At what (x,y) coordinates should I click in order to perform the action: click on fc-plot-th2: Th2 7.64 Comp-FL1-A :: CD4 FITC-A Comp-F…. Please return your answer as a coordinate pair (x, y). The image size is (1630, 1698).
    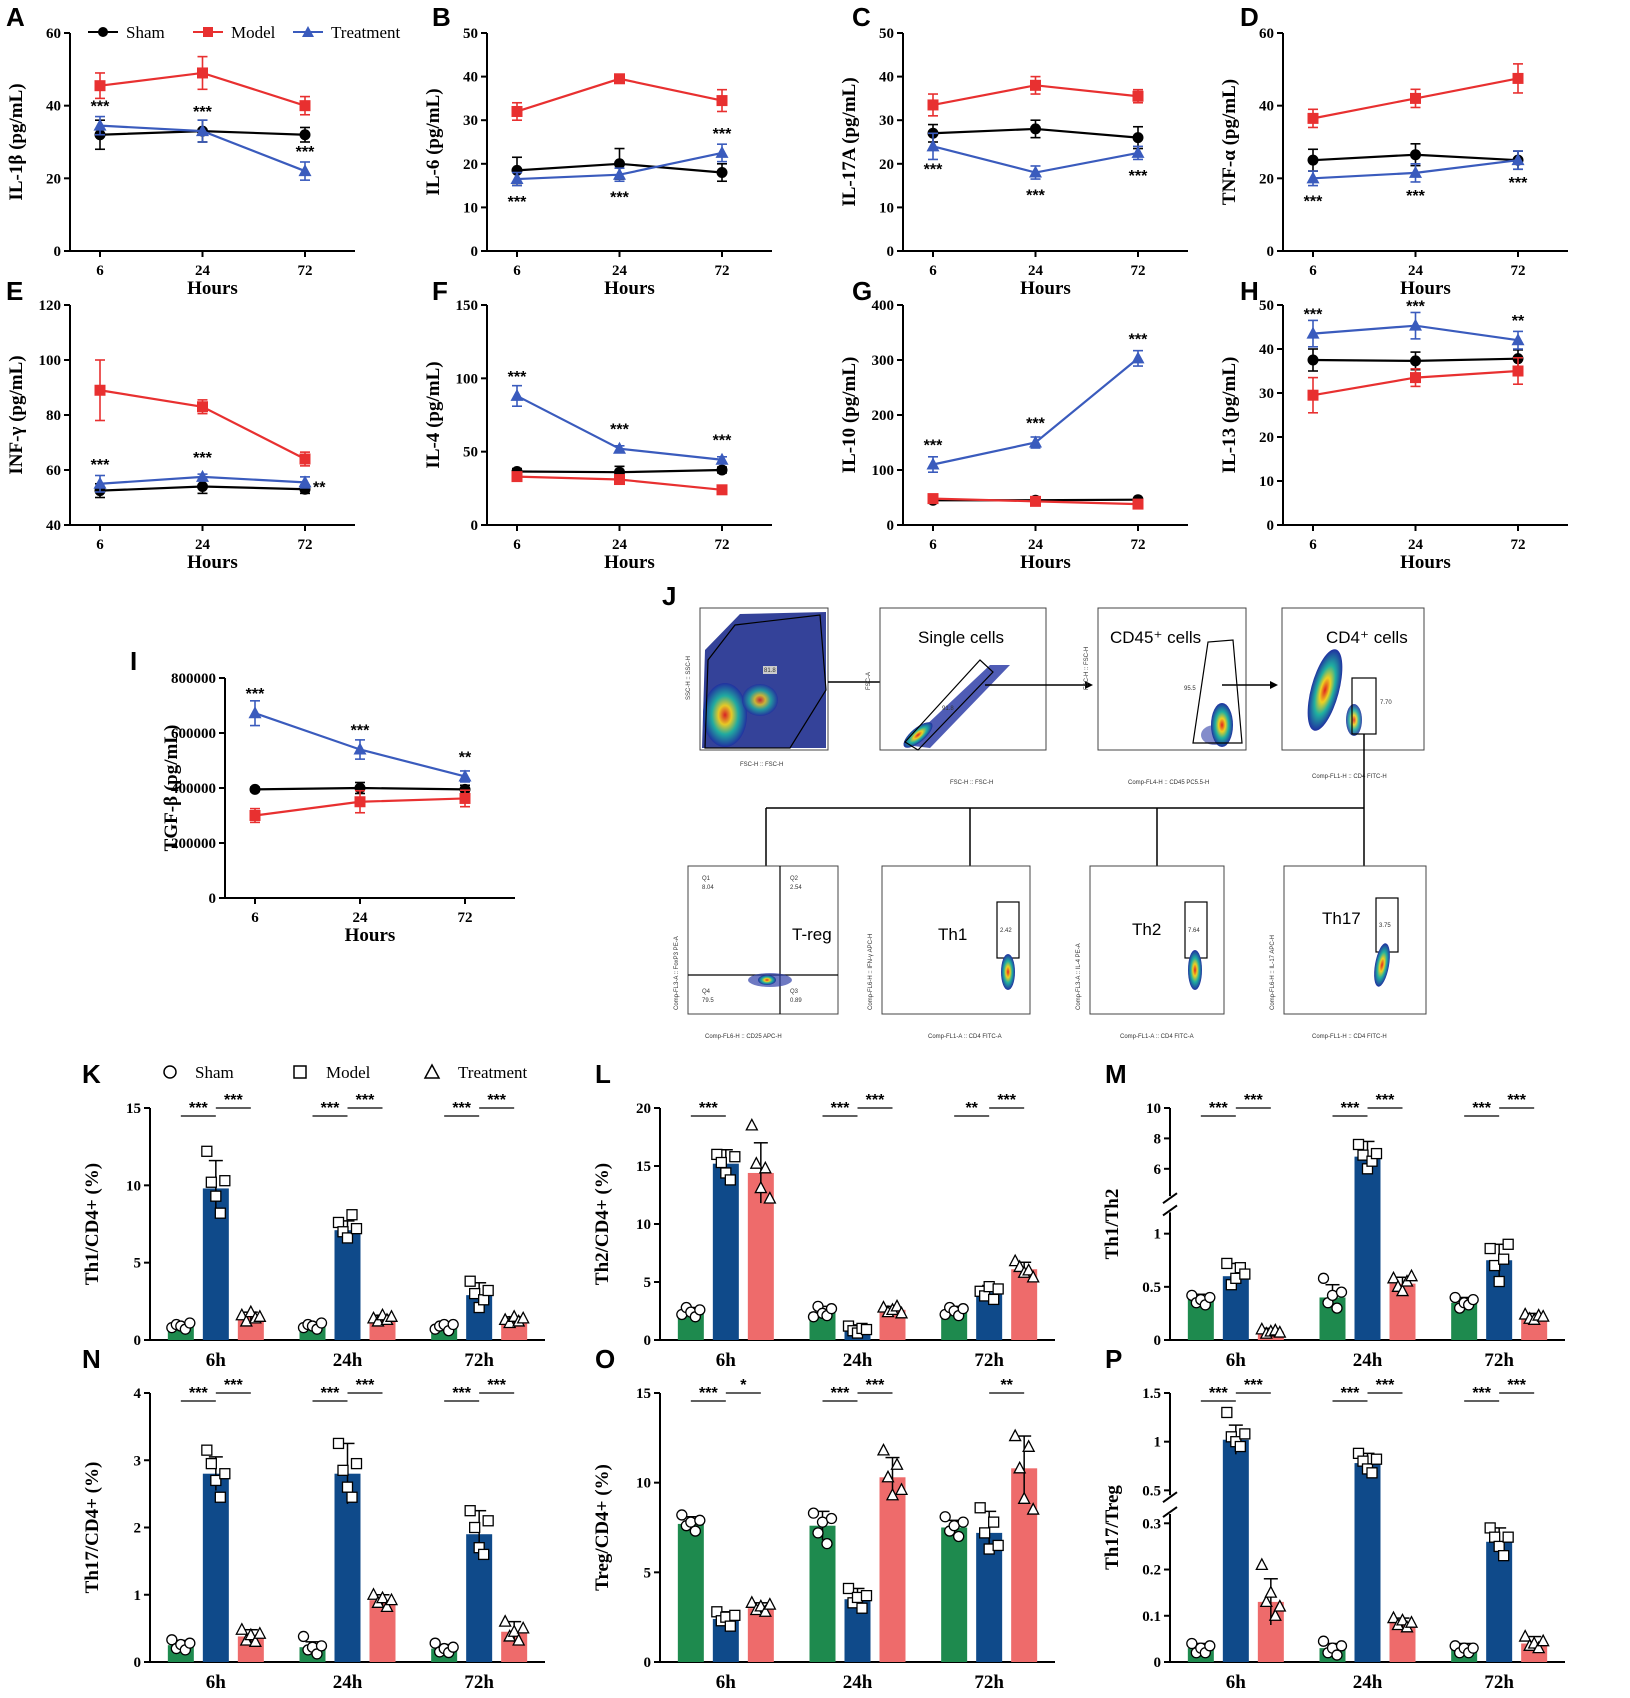
    Looking at the image, I should click on (1150, 952).